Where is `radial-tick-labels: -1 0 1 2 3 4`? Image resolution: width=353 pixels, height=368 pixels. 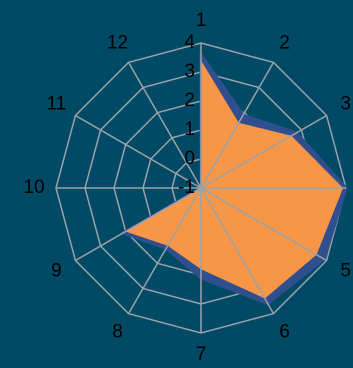 radial-tick-labels: -1 0 1 2 3 4 is located at coordinates (186, 115).